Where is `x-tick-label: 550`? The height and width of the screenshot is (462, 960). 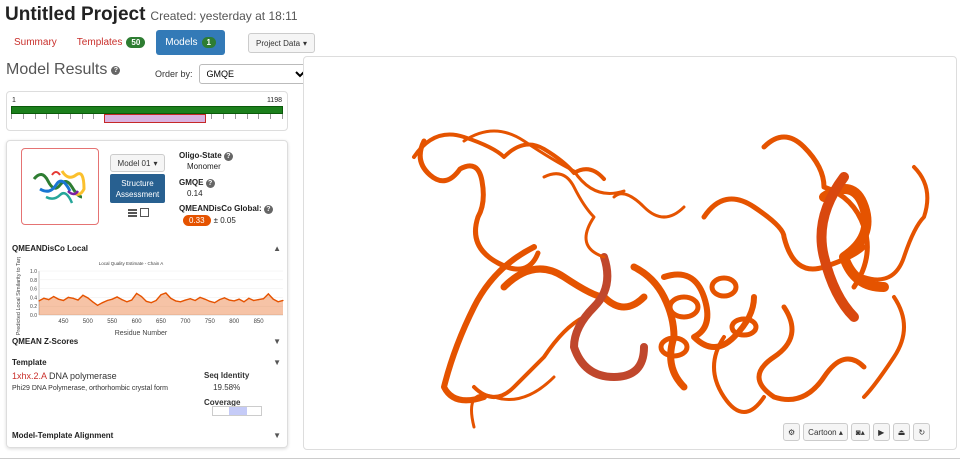
x-tick-label: 550 is located at coordinates (112, 322).